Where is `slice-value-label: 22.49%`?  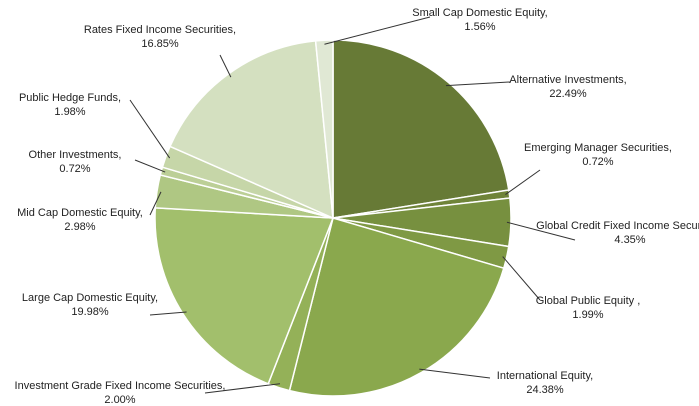
slice-value-label: 22.49% is located at coordinates (568, 94).